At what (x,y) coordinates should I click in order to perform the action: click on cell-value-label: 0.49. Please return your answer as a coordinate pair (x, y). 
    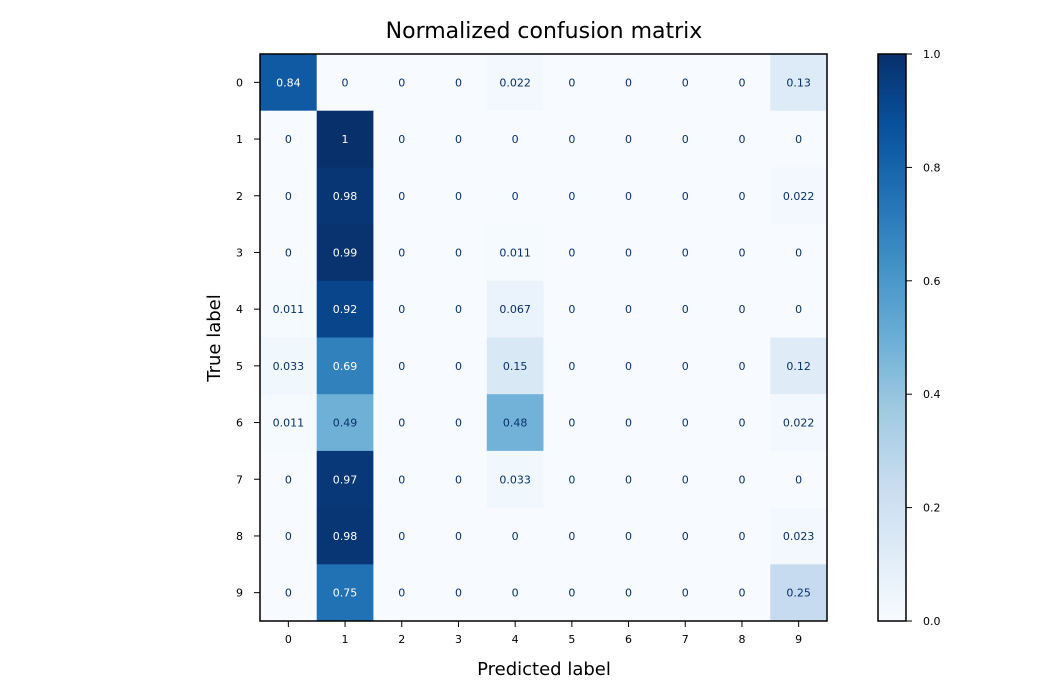
    Looking at the image, I should click on (345, 423).